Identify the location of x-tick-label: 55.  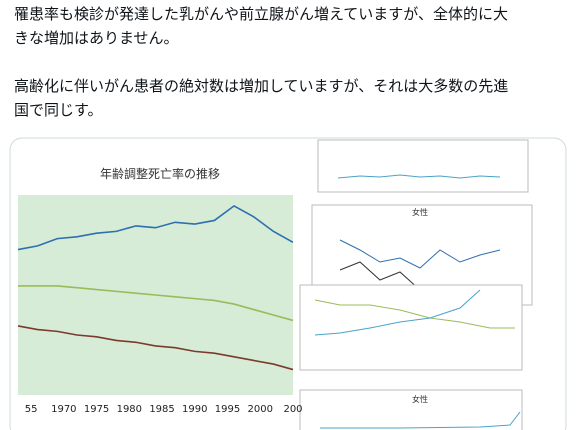
(31, 409).